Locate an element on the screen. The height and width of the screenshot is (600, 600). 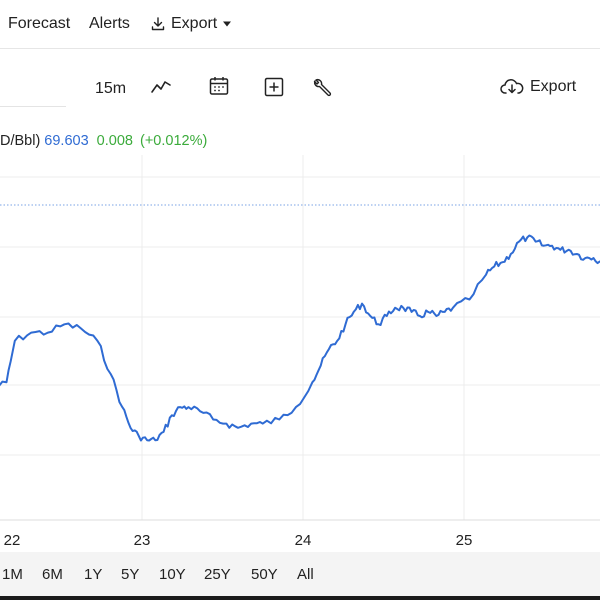
chart-toolbar: 15m Export is located at coordinates (300, 87).